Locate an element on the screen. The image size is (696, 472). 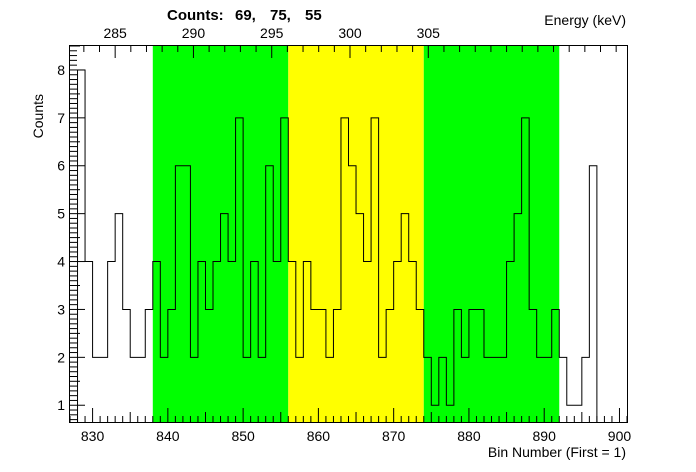
x-tick-label: 900 is located at coordinates (620, 436).